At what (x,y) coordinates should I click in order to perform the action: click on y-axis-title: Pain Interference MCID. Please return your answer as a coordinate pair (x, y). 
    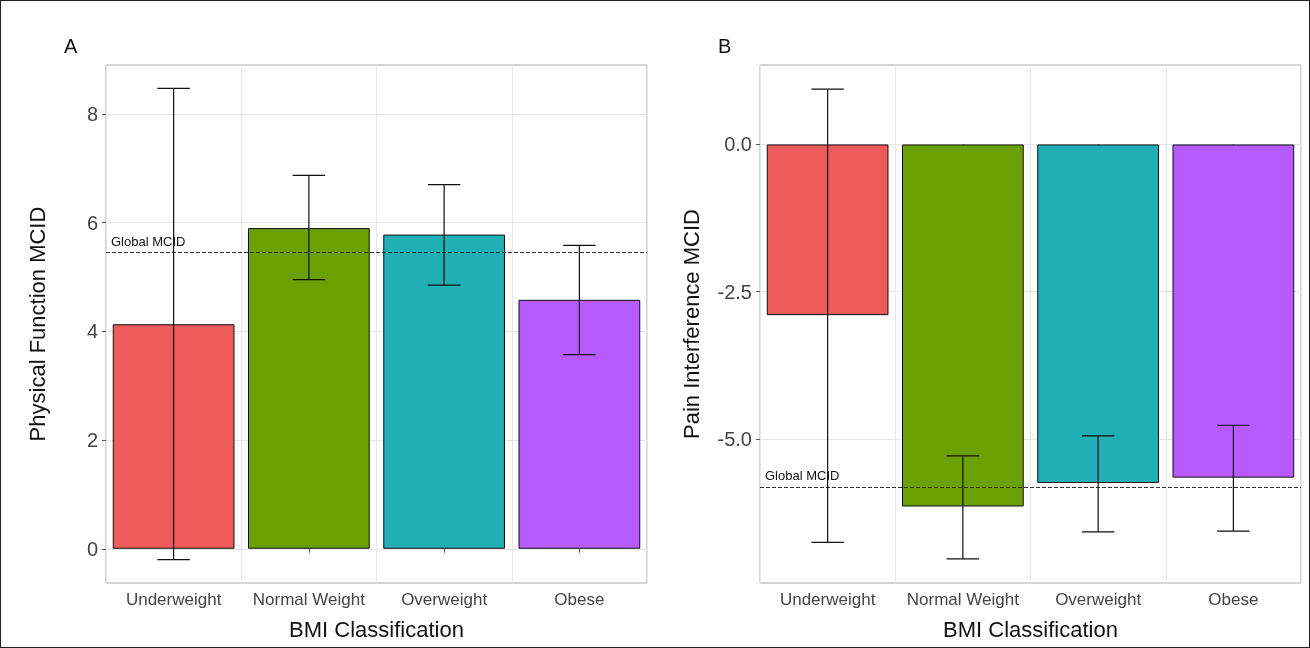
    Looking at the image, I should click on (691, 324).